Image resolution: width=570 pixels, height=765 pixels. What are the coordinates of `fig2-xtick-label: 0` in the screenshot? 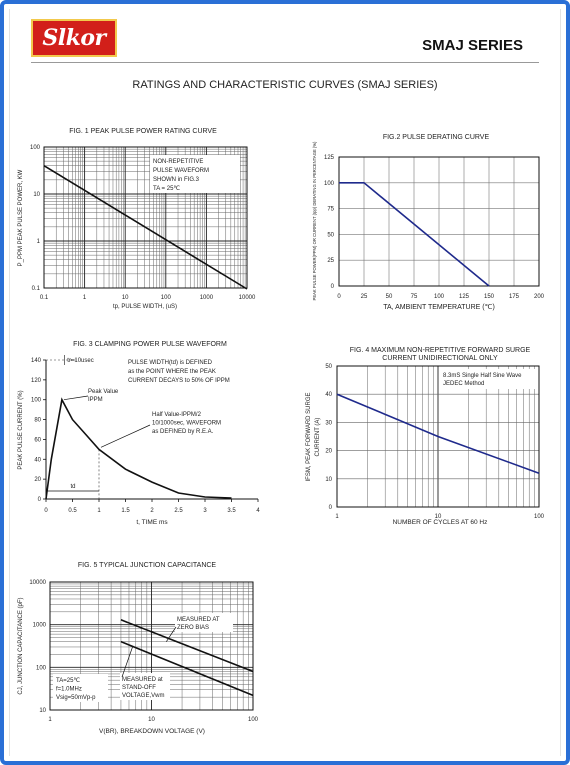 It's located at (339, 297).